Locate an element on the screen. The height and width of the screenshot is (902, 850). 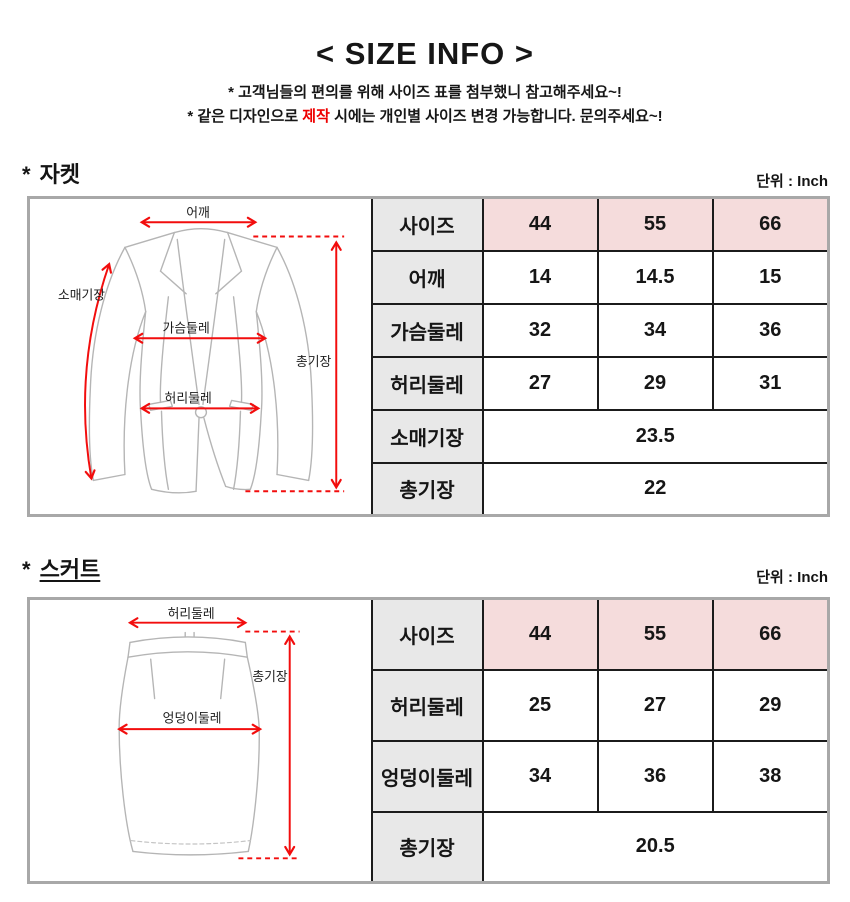
cell-value: 32 is located at coordinates (540, 330).